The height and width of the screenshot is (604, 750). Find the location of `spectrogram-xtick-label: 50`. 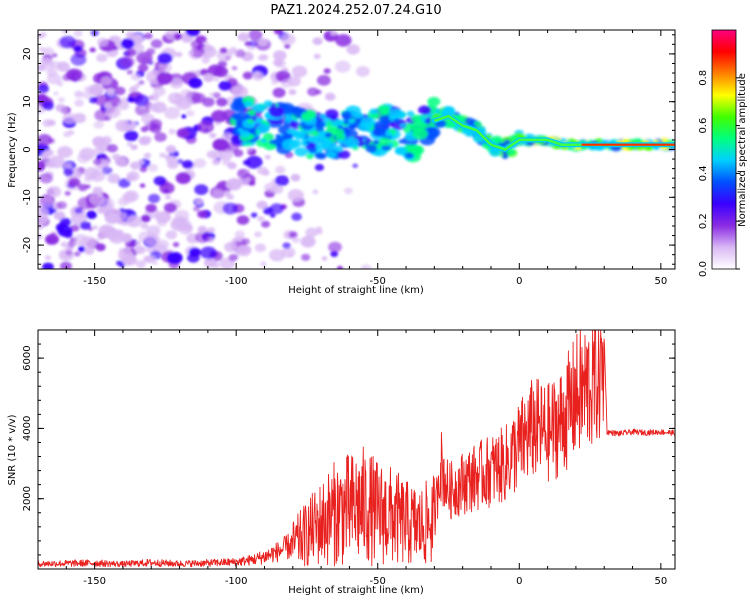

spectrogram-xtick-label: 50 is located at coordinates (660, 281).